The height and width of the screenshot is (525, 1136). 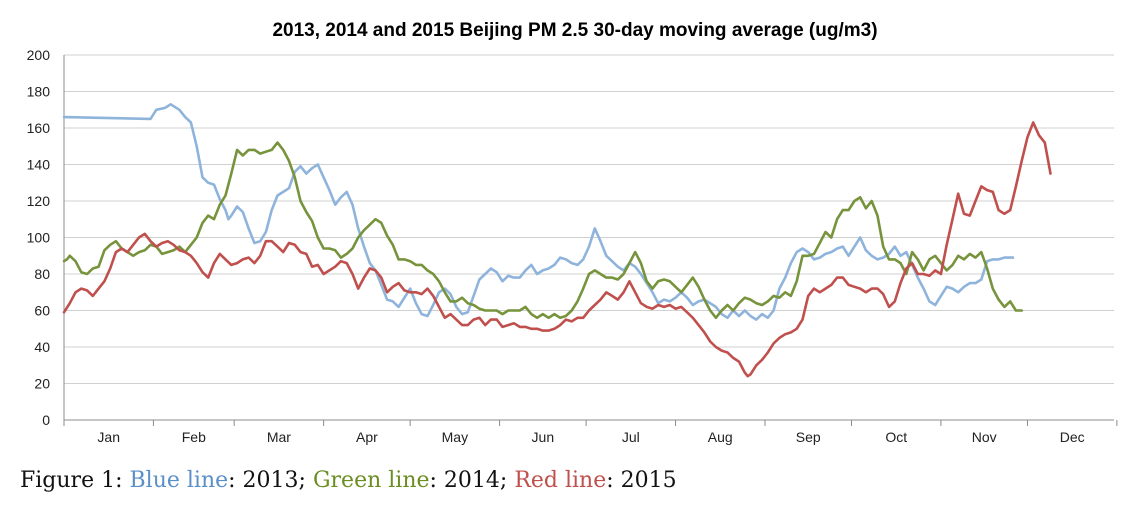 I want to click on x-tick-label: Nov, so click(x=984, y=437).